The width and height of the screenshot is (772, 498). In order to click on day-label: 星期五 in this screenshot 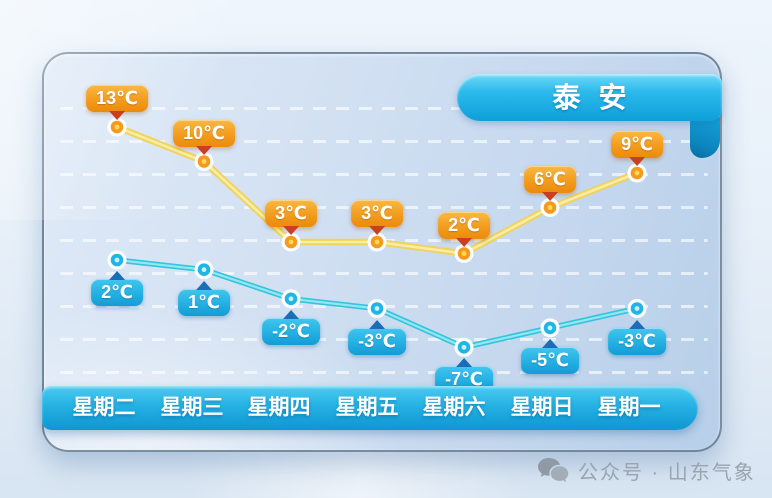, I will do `click(367, 407)`.